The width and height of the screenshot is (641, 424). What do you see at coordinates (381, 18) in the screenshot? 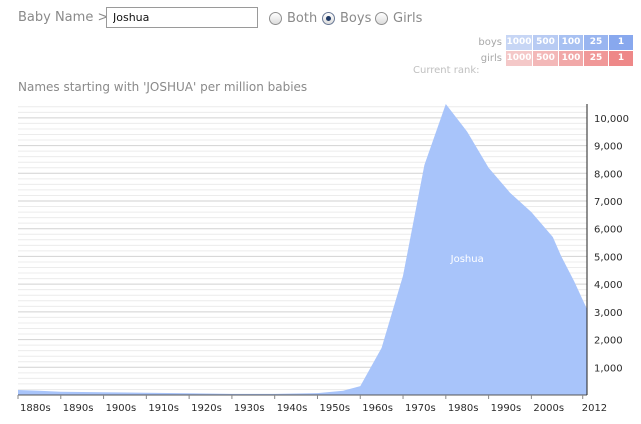
I see `radio-girls-icon` at bounding box center [381, 18].